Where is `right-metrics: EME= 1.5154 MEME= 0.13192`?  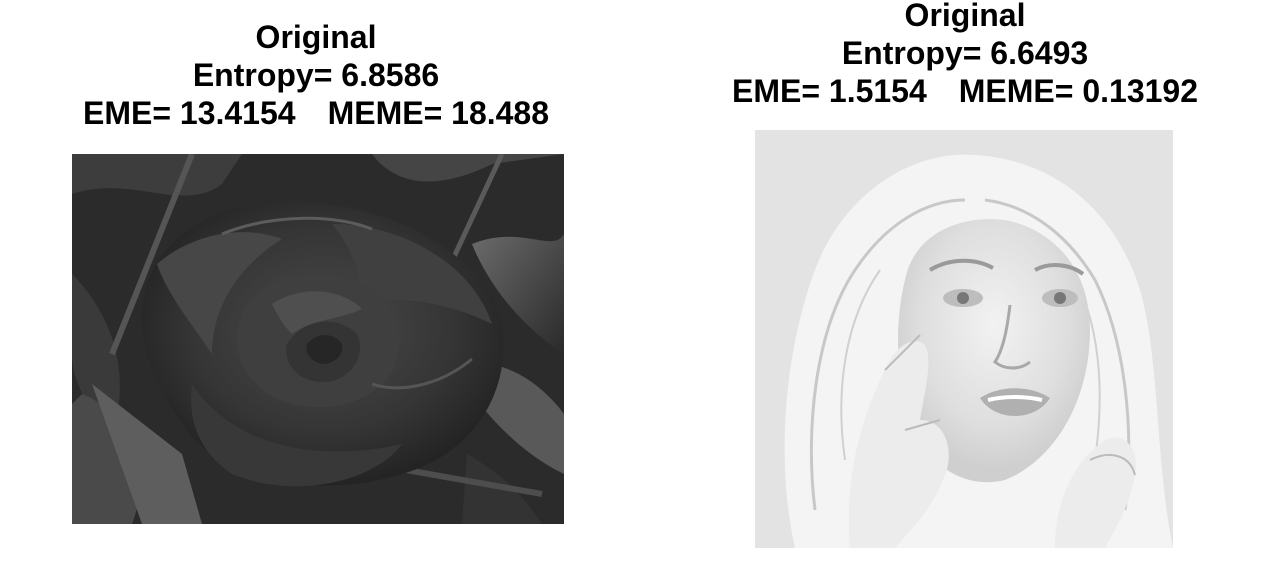
right-metrics: EME= 1.5154 MEME= 0.13192 is located at coordinates (965, 91).